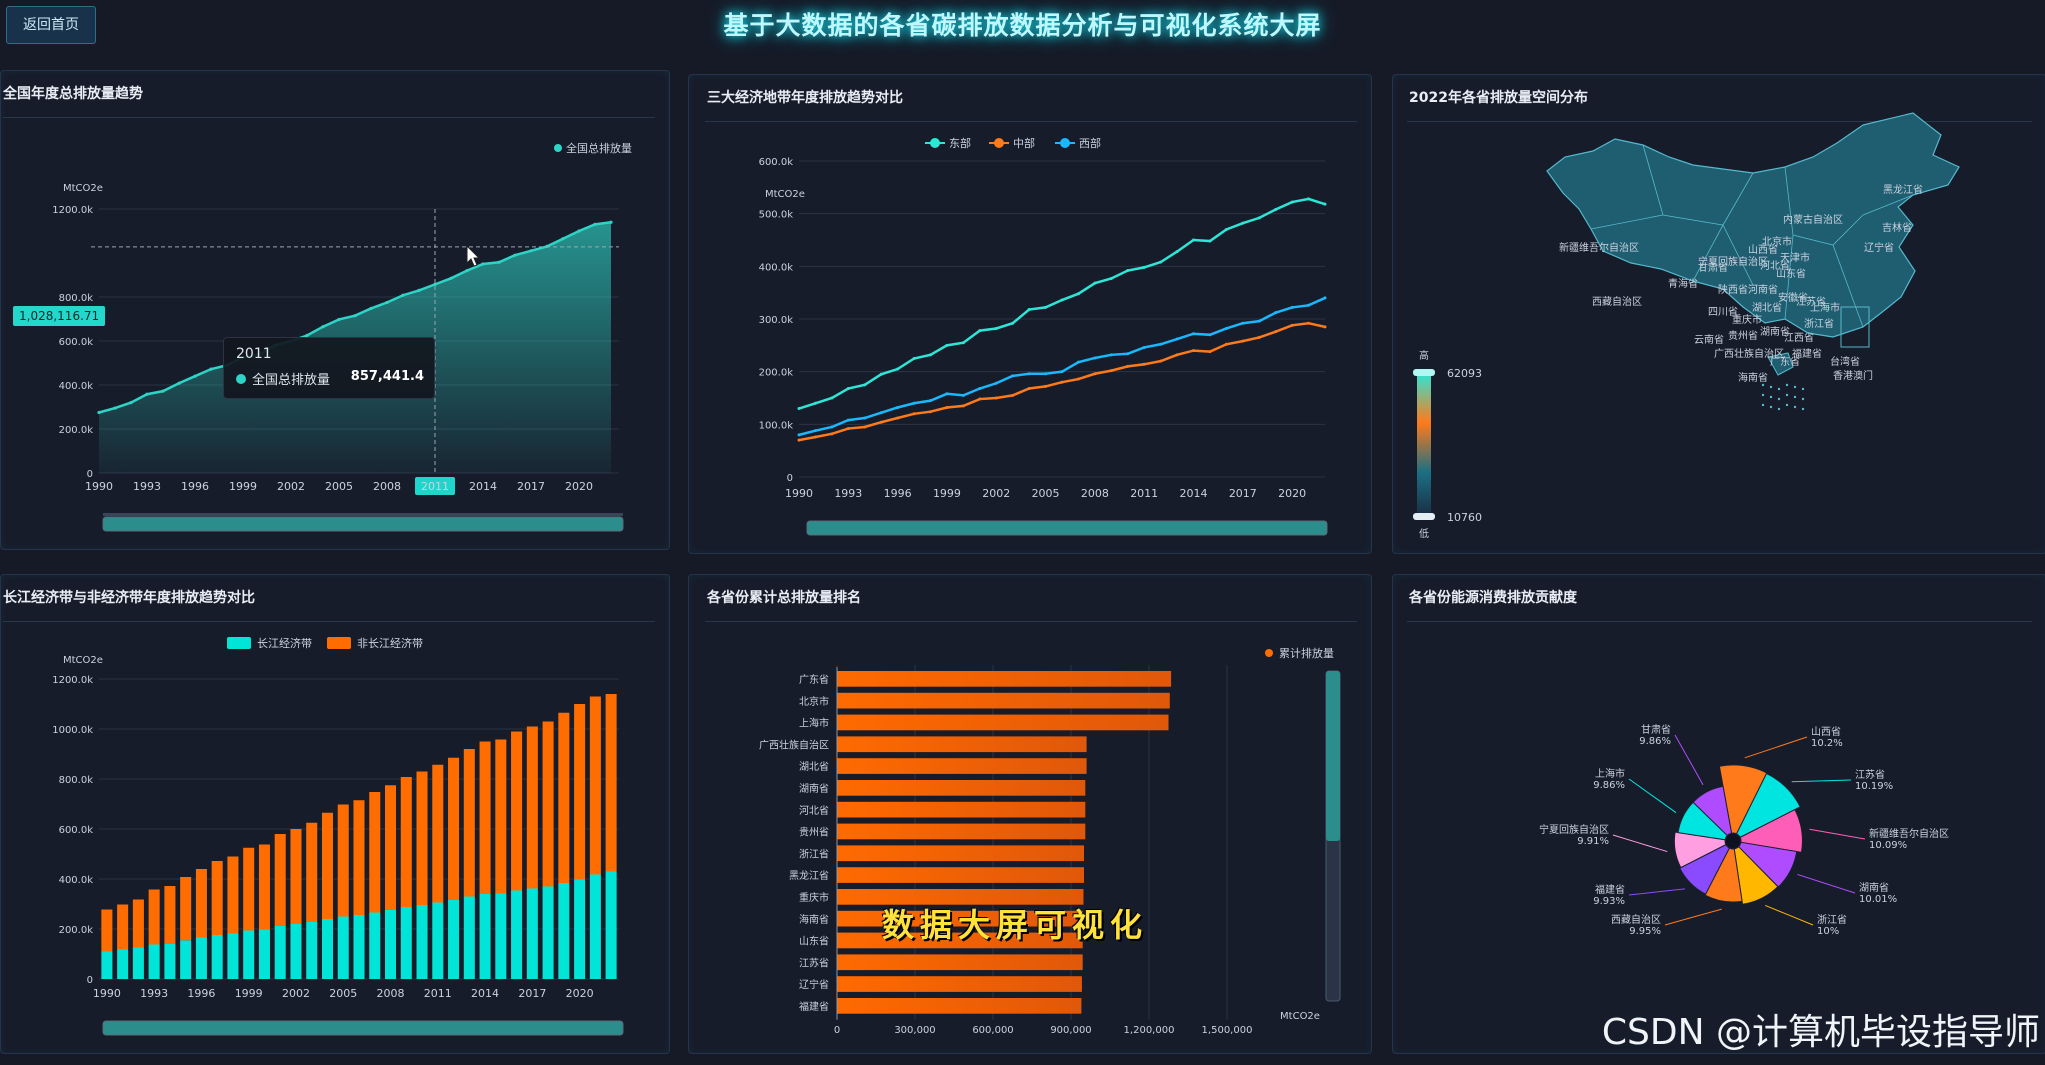 This screenshot has width=2045, height=1065. What do you see at coordinates (848, 493) in the screenshot?
I see `x-tick-label: 1993` at bounding box center [848, 493].